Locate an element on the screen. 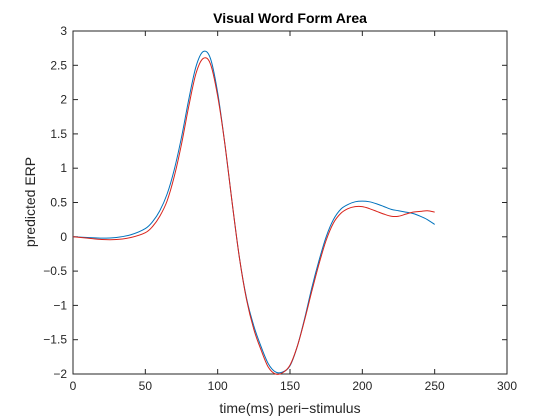 Image resolution: width=560 pixels, height=420 pixels. y-tick-label: −1.5 is located at coordinates (55, 340).